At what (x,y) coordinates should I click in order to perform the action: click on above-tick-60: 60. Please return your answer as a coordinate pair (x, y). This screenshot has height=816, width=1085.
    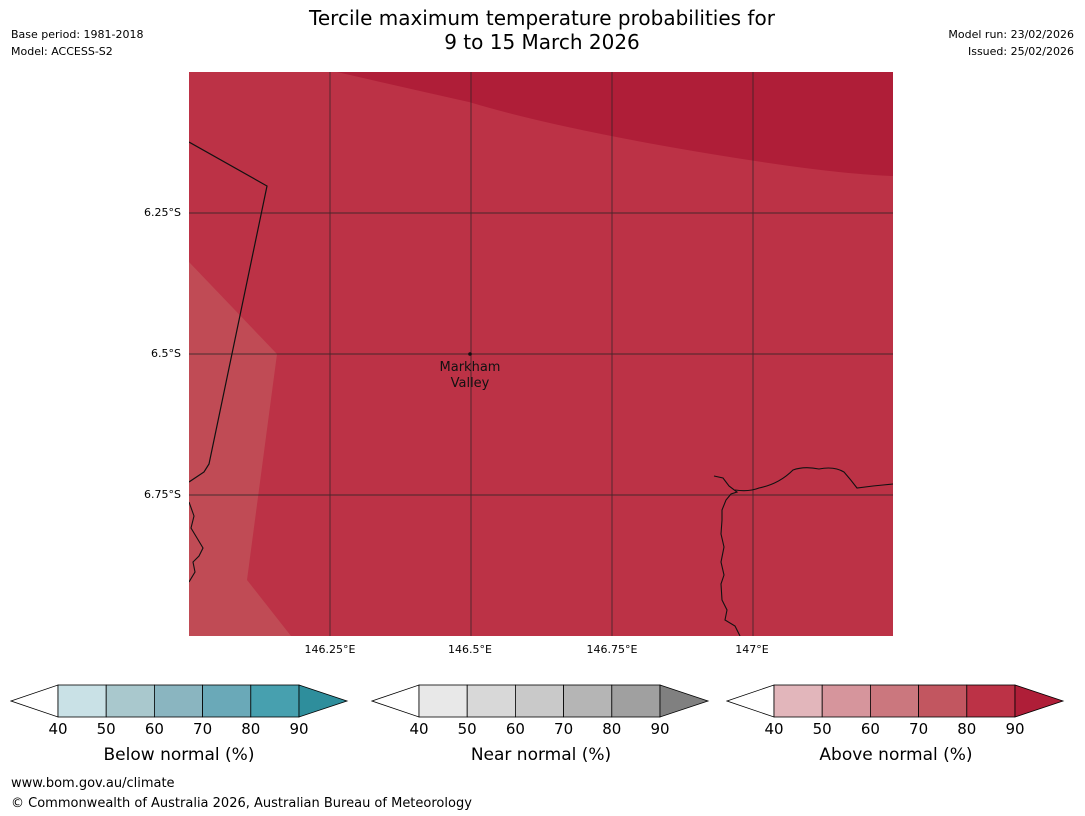
    Looking at the image, I should click on (870, 729).